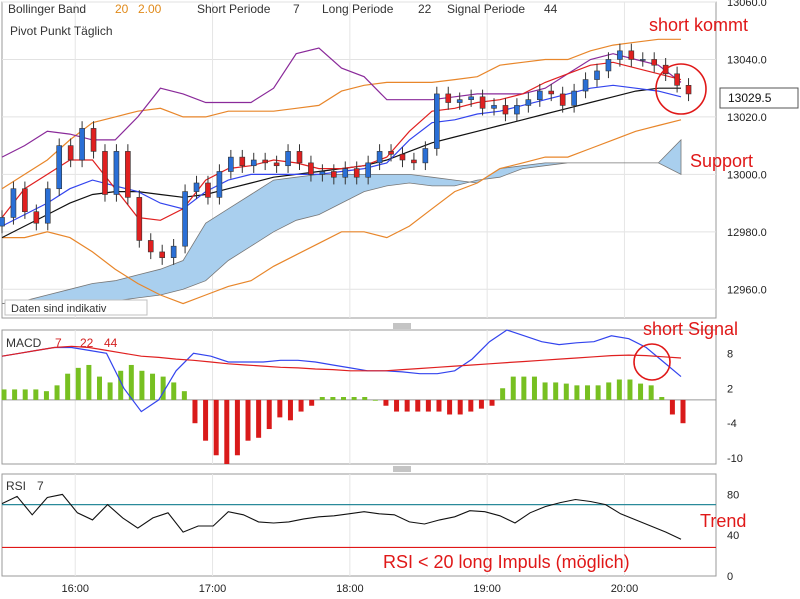  I want to click on legend-bb-period: 20, so click(122, 9).